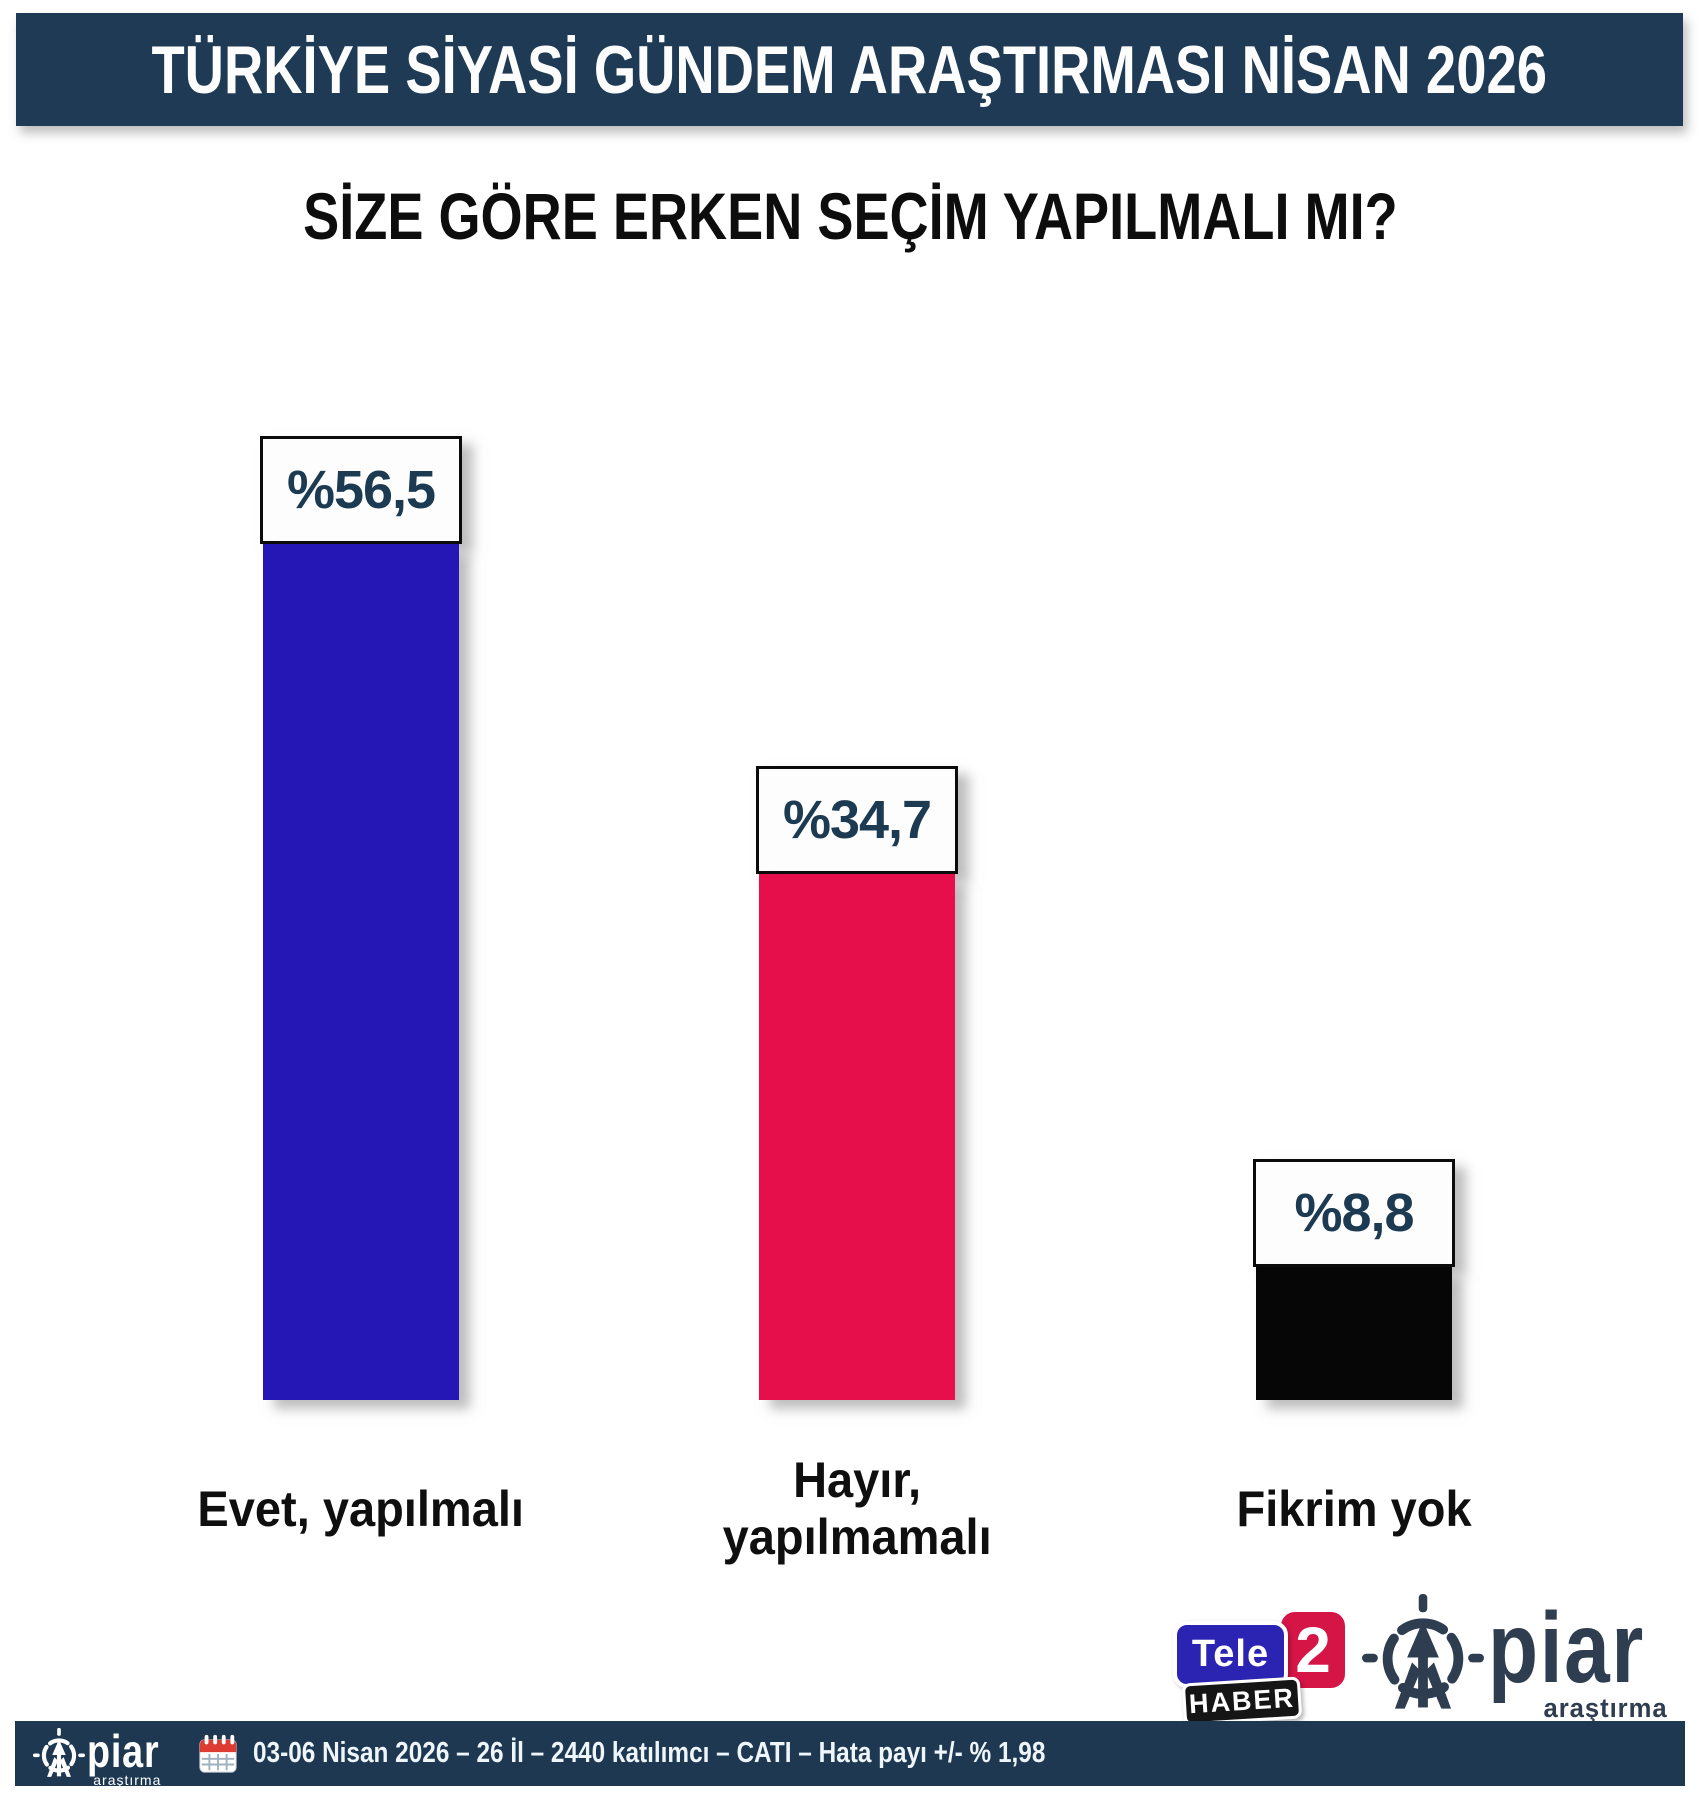  Describe the element at coordinates (361, 972) in the screenshot. I see `bar-evet` at that location.